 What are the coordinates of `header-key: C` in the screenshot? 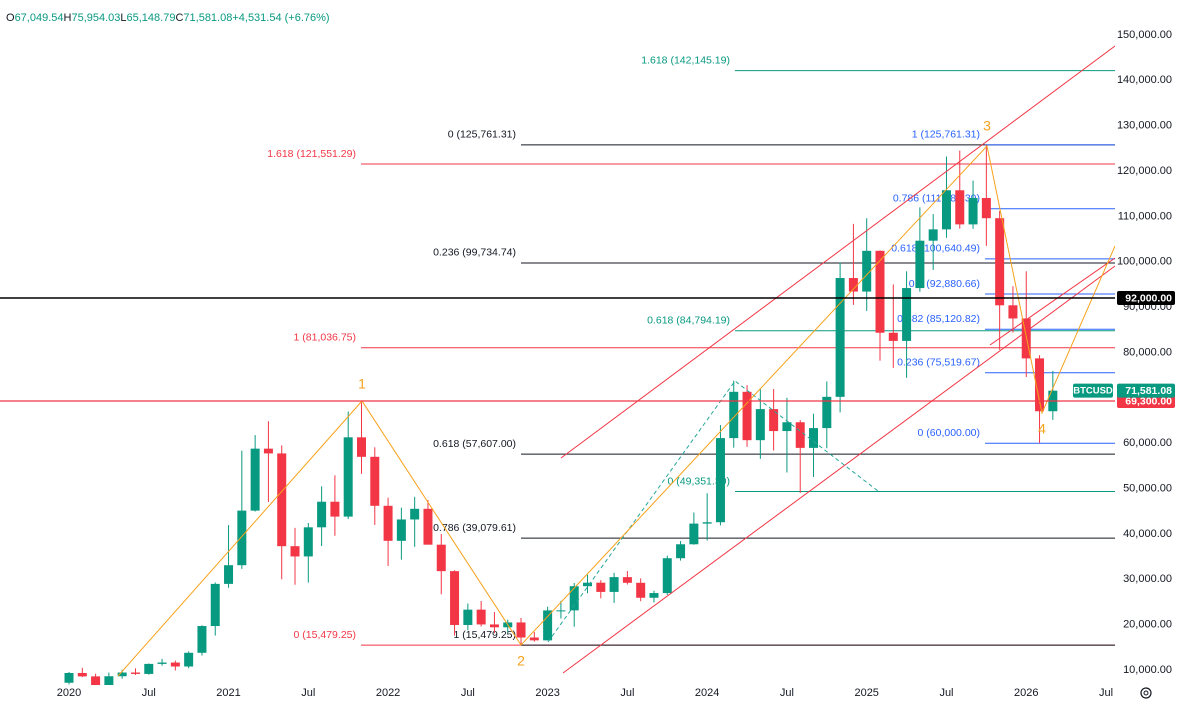 It's located at (179, 18).